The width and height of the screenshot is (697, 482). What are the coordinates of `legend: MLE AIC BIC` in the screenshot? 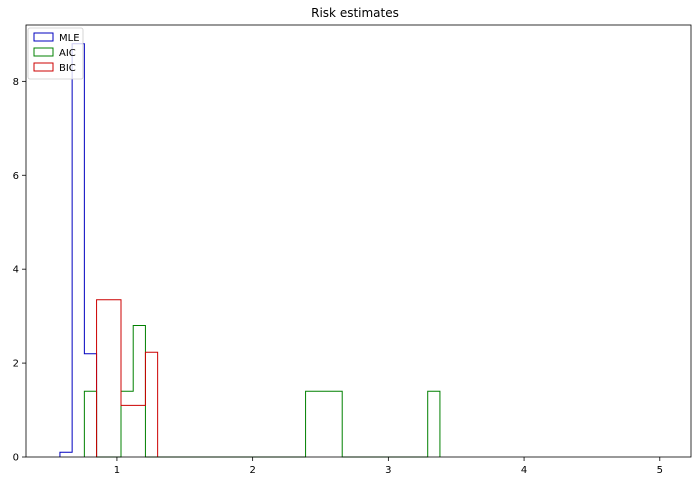 It's located at (55, 53).